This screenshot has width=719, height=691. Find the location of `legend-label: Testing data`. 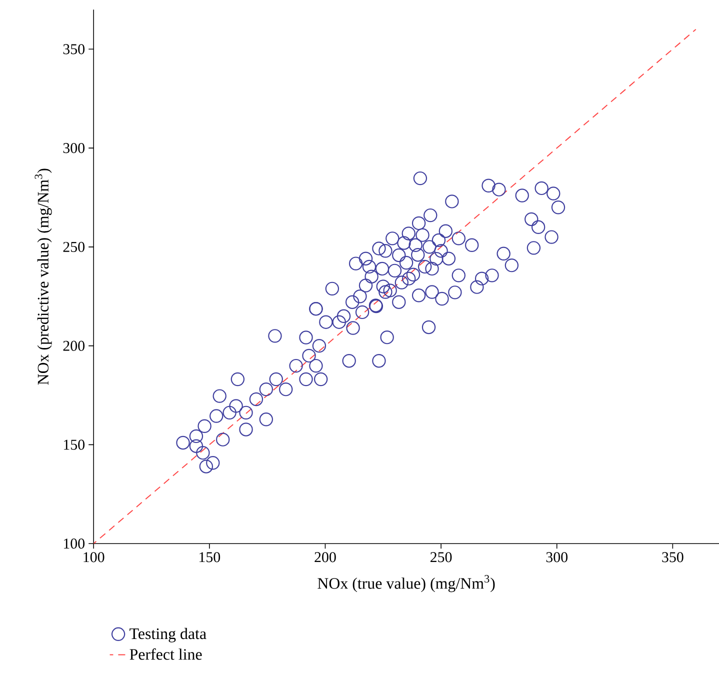

legend-label: Testing data is located at coordinates (168, 635).